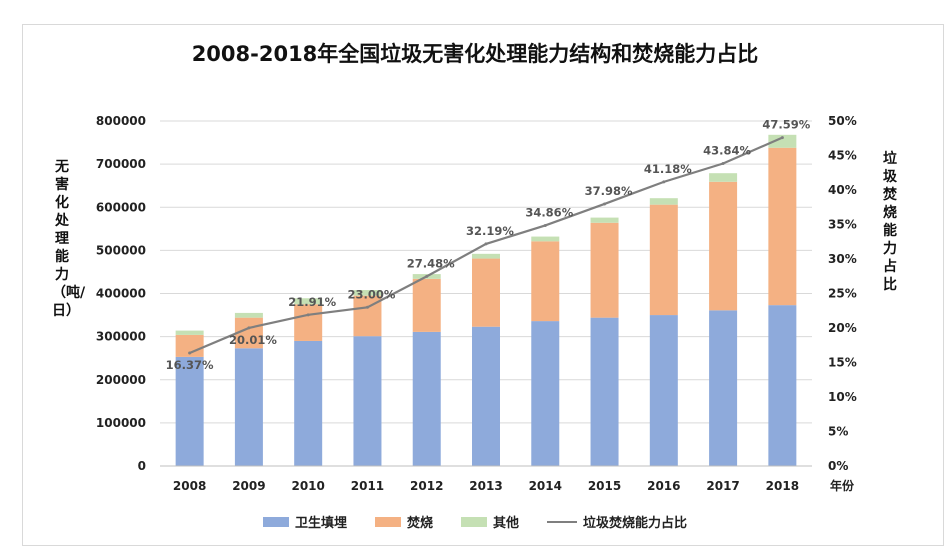 The image size is (950, 555). Describe the element at coordinates (635, 523) in the screenshot. I see `legend-label-ratio: 垃圾焚烧能力占比` at that location.